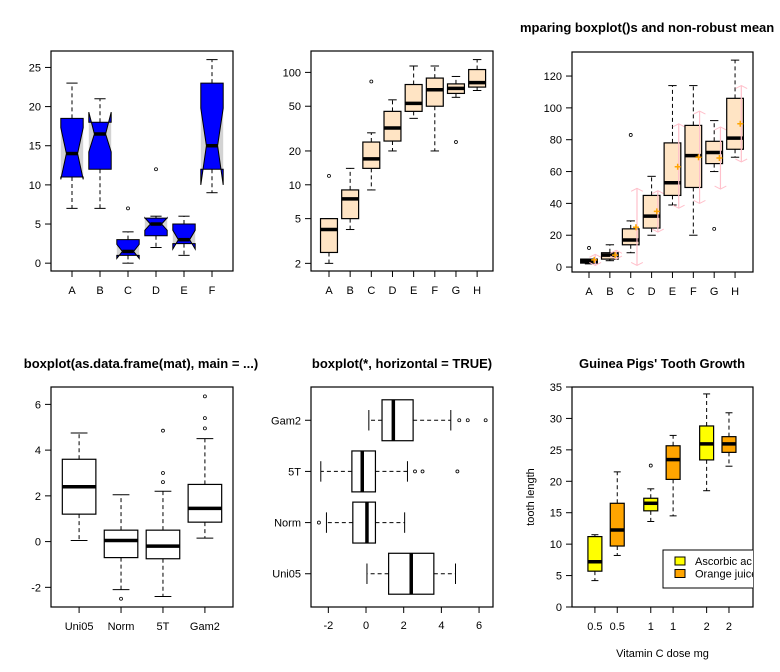  Describe the element at coordinates (121, 627) in the screenshot. I see `x-tick-label: Norm` at that location.